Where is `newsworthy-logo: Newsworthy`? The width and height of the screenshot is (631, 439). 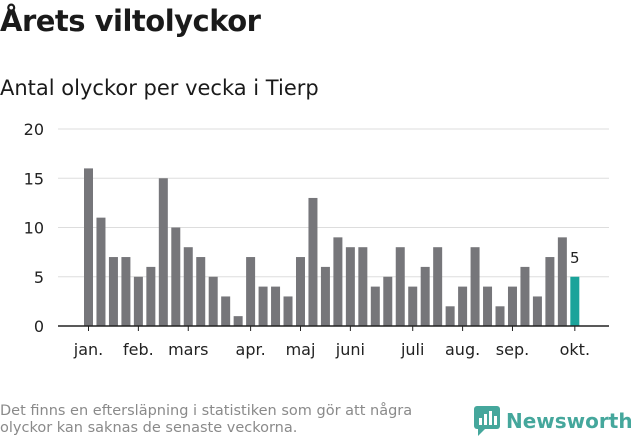 newsworthy-logo: Newsworthy is located at coordinates (552, 421).